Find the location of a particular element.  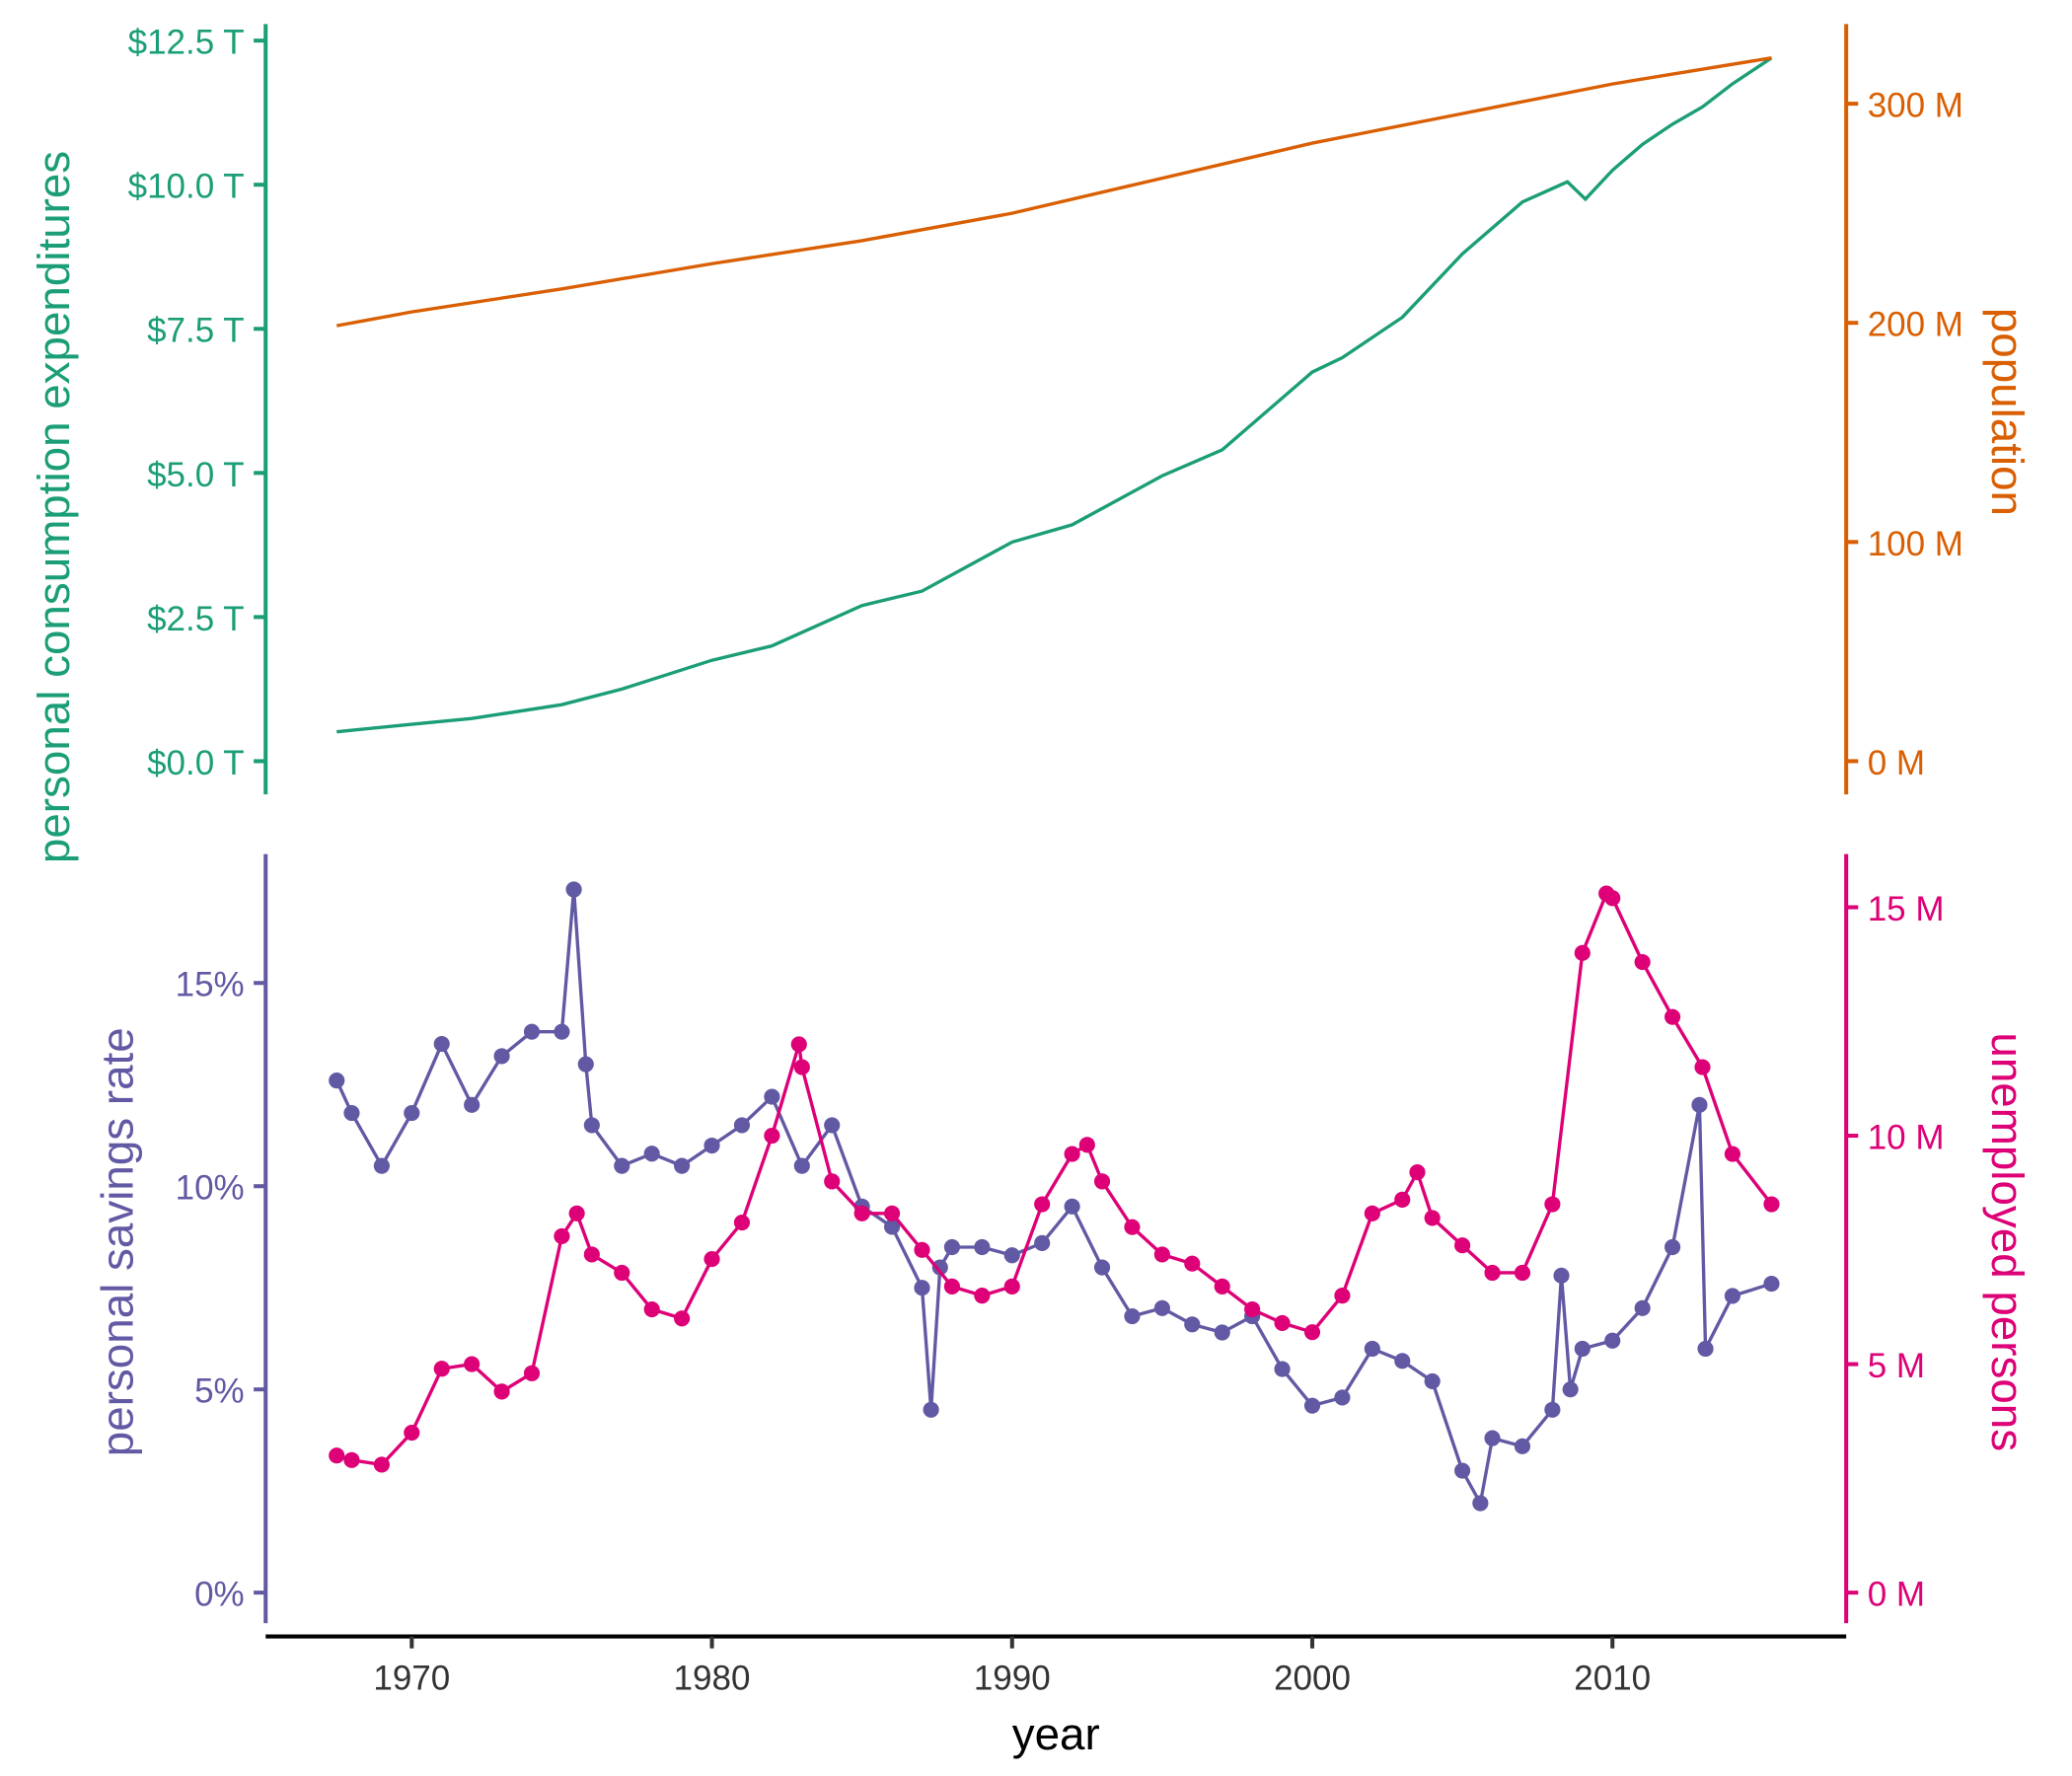

x-tick-label: 1970 is located at coordinates (412, 1678).